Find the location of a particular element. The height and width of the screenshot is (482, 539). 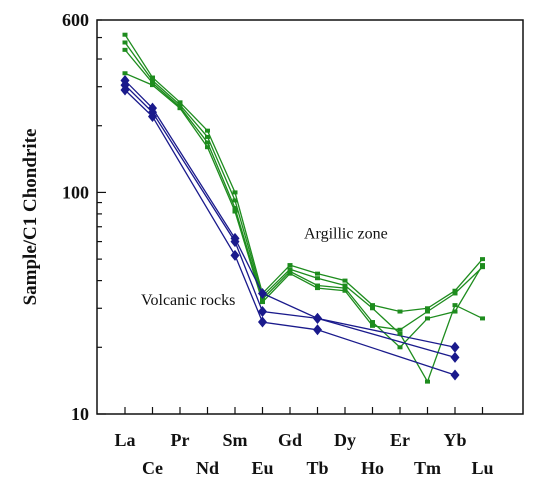

marker-volcanic-6-La is located at coordinates (125, 90).